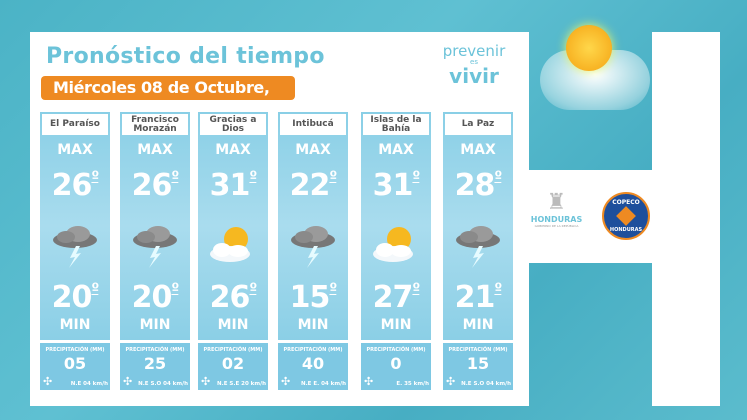  What do you see at coordinates (475, 185) in the screenshot?
I see `max-temp-value: 28` at bounding box center [475, 185].